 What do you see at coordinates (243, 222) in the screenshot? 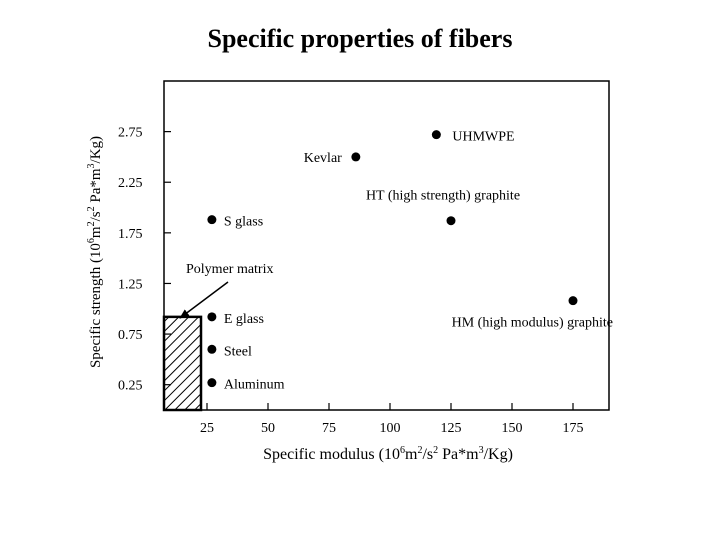
I see `point-label-s-glass: S glass` at bounding box center [243, 222].